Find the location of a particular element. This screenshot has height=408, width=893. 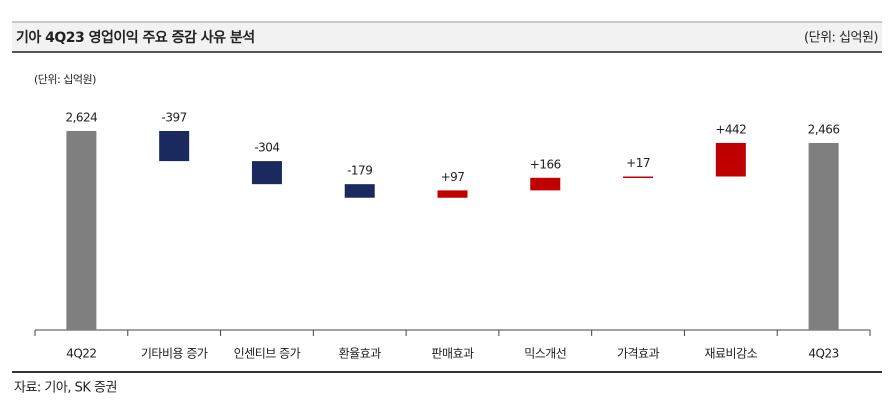

source-note: 자료: 기아, SK 증권 is located at coordinates (65, 388).